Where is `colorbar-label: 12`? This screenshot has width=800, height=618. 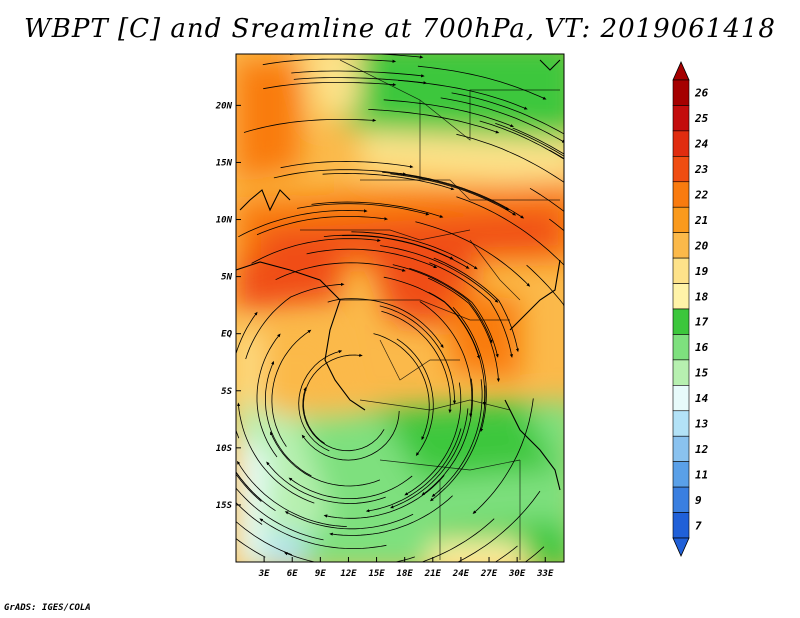
colorbar-label: 12 is located at coordinates (702, 449).